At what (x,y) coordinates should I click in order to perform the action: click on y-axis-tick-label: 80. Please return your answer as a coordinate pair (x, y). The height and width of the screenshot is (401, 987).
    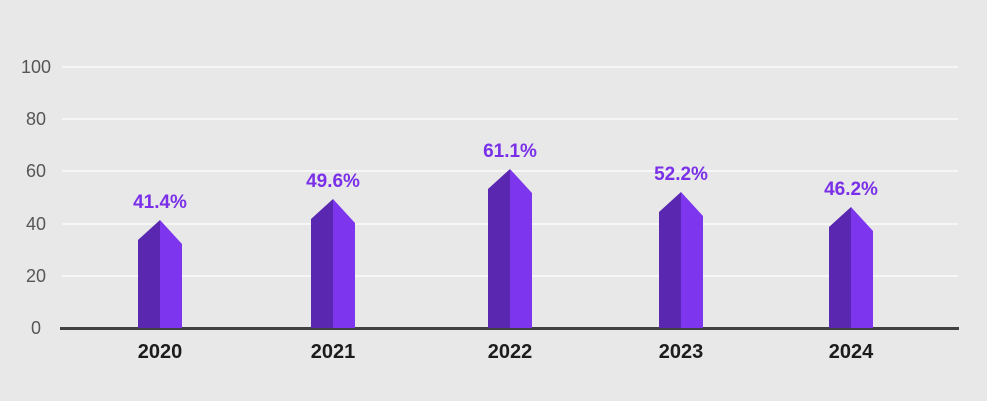
    Looking at the image, I should click on (36, 119).